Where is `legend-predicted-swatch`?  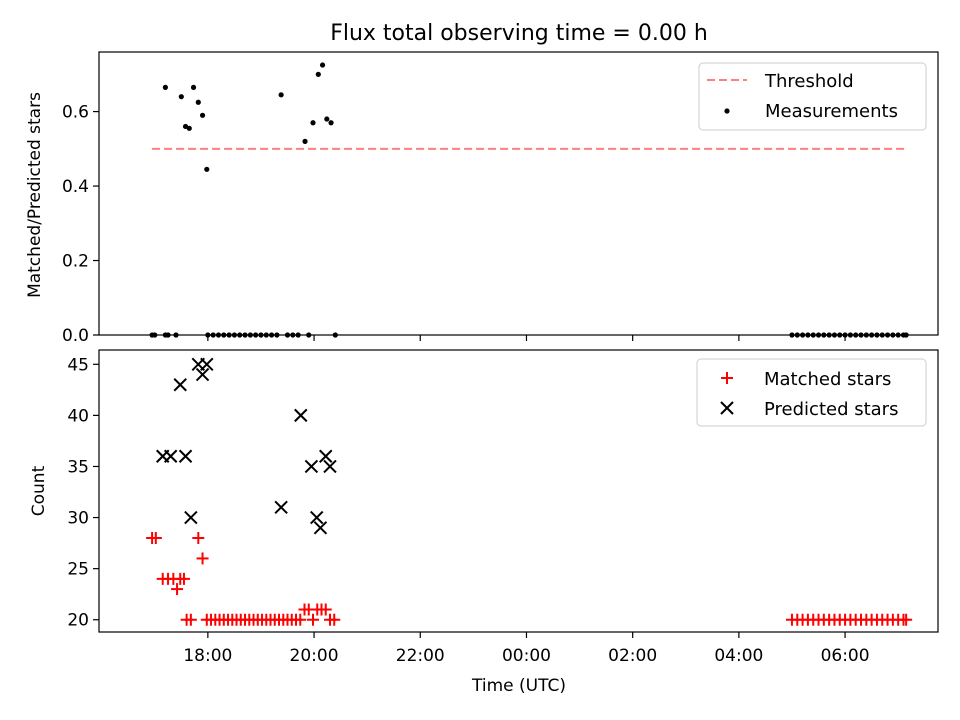 legend-predicted-swatch is located at coordinates (727, 408).